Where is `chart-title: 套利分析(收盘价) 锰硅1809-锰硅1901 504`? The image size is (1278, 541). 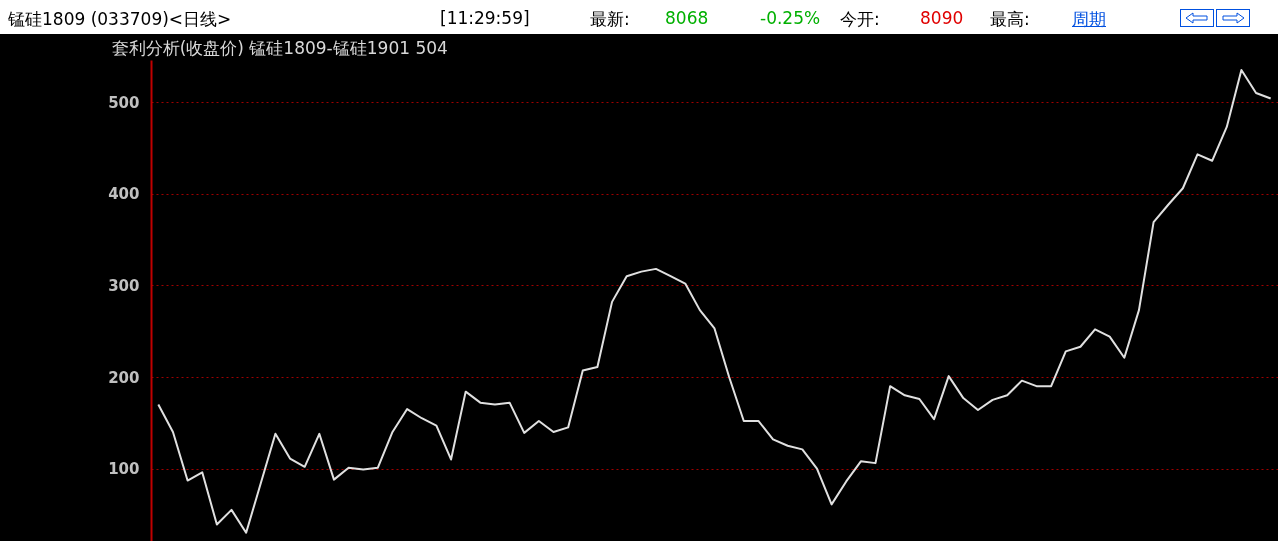 chart-title: 套利分析(收盘价) 锰硅1809-锰硅1901 504 is located at coordinates (279, 48).